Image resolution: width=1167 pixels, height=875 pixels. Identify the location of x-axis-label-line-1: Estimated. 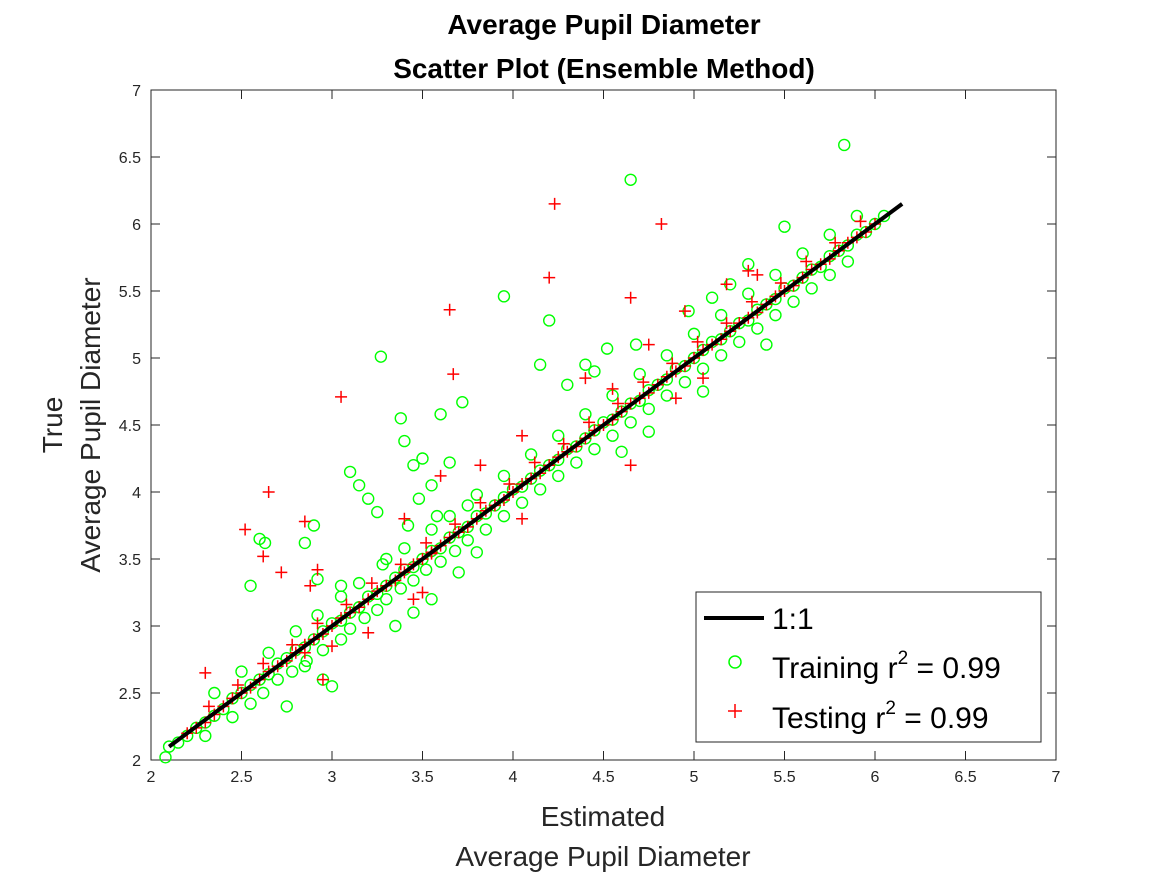
(603, 816).